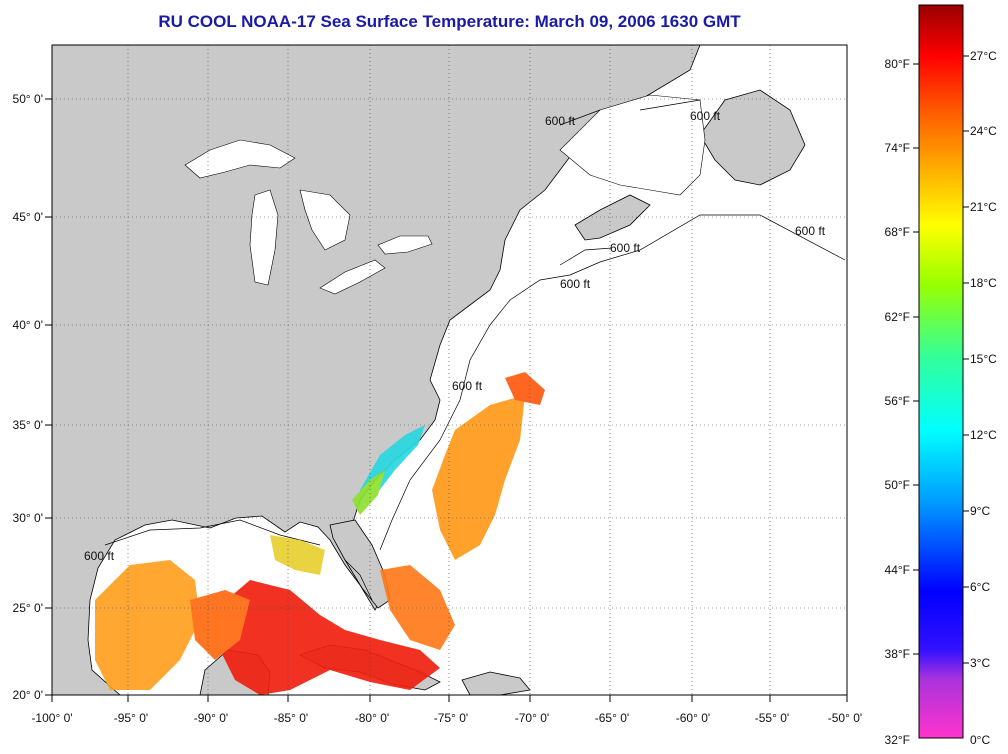  Describe the element at coordinates (372, 718) in the screenshot. I see `lon-label: -80° 0'` at that location.